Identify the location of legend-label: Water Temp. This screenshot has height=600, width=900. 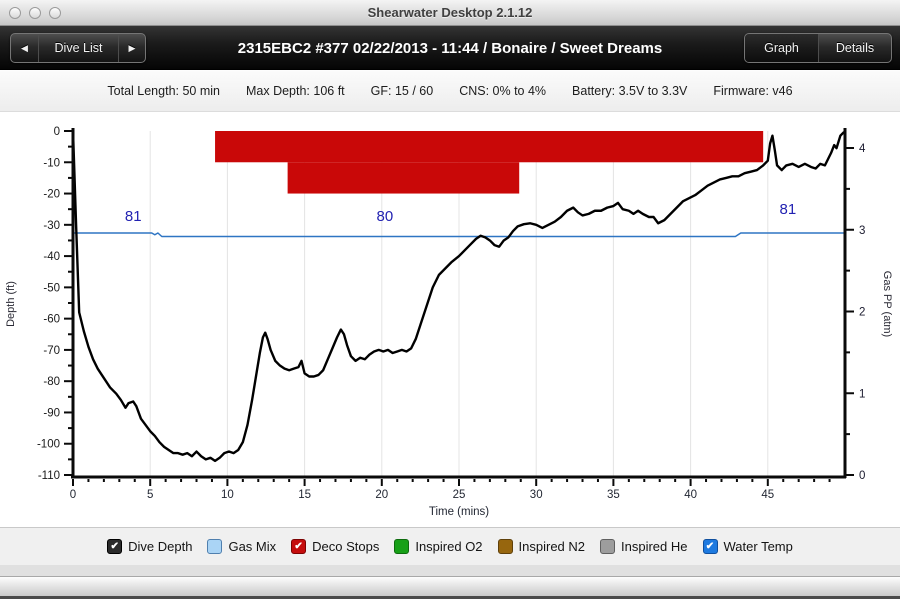
(758, 546).